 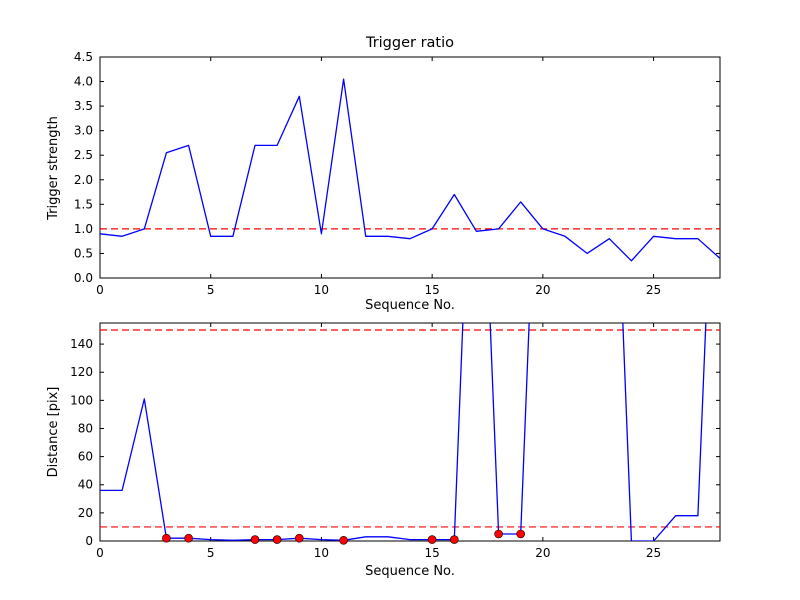 I want to click on y-tick-label: 3.5, so click(x=83, y=106).